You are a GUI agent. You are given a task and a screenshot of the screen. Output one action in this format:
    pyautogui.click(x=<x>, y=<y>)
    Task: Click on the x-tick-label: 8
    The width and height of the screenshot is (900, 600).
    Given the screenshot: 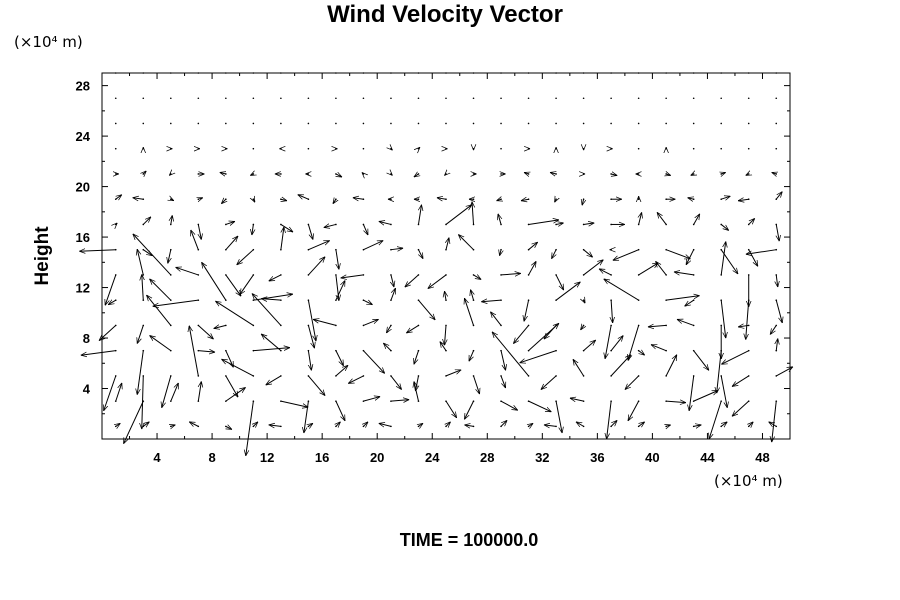 What is the action you would take?
    pyautogui.click(x=211, y=457)
    